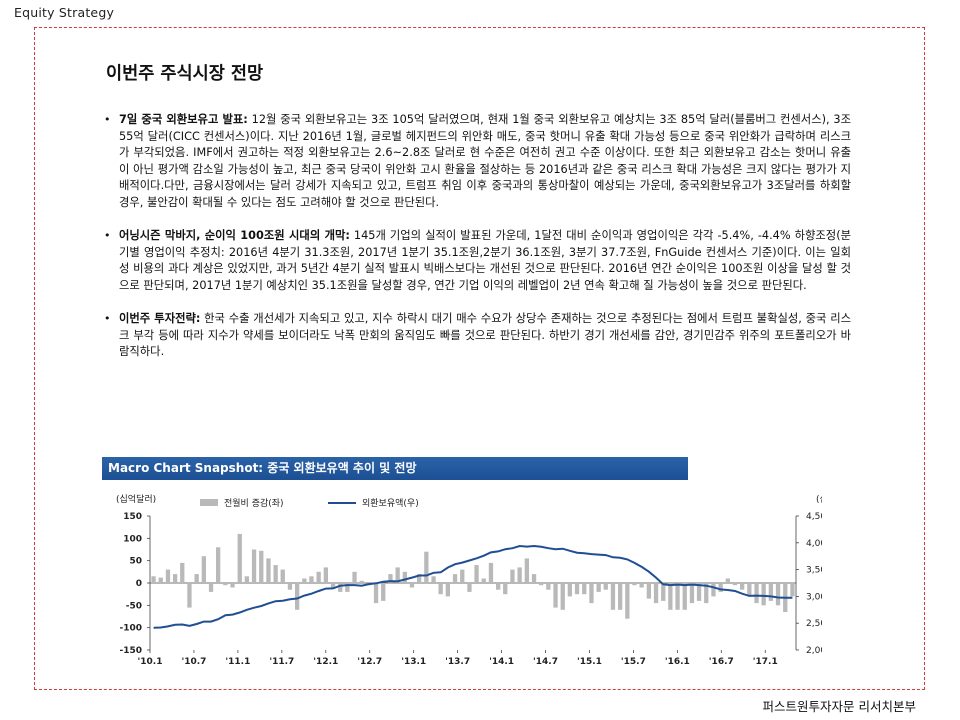 This screenshot has height=720, width=960. Describe the element at coordinates (395, 468) in the screenshot. I see `chart-banner: Macro Chart Snapshot: 중국 외환보유액 추이 및 전망` at that location.